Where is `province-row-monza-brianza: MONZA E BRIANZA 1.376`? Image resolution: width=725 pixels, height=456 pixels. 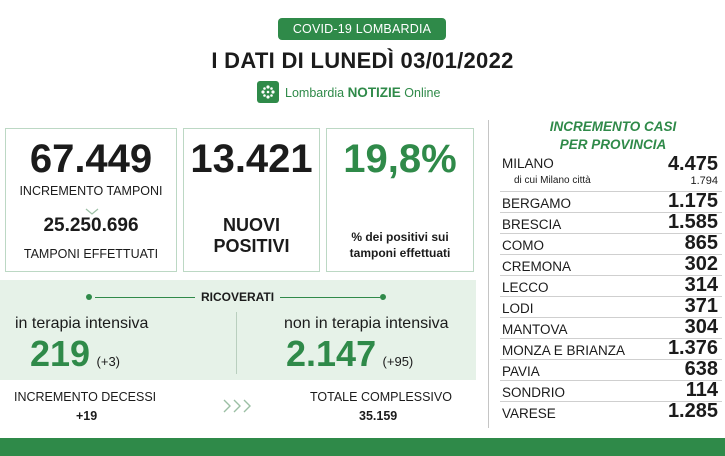
province-row-monza-brianza: MONZA E BRIANZA 1.376 is located at coordinates (611, 348).